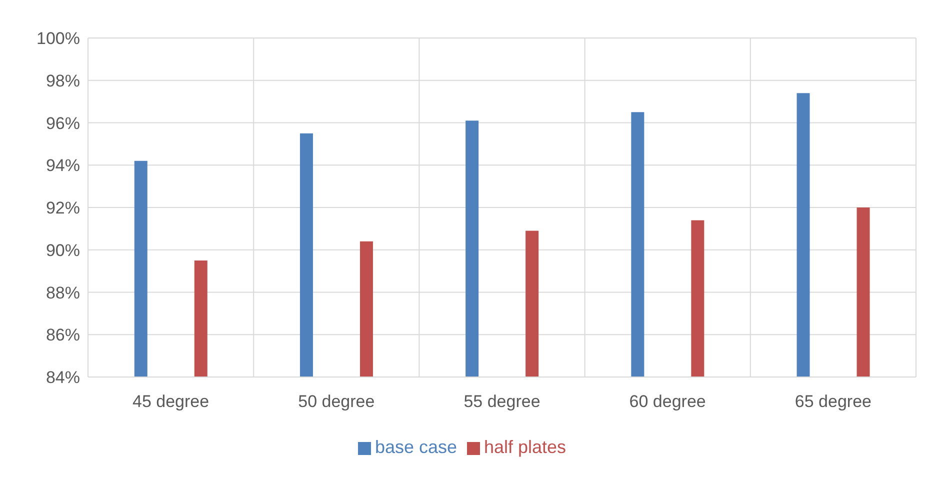 Image resolution: width=940 pixels, height=486 pixels. Describe the element at coordinates (63, 123) in the screenshot. I see `y-tick-label: 96%` at that location.